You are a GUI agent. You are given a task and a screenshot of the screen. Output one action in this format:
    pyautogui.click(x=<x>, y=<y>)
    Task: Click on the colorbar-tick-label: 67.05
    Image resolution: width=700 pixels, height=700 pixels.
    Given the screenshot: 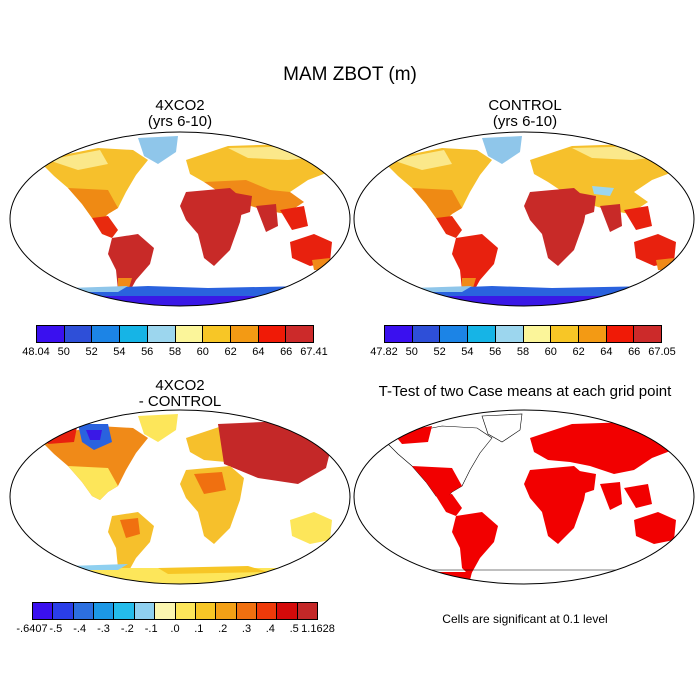 What is the action you would take?
    pyautogui.click(x=662, y=352)
    